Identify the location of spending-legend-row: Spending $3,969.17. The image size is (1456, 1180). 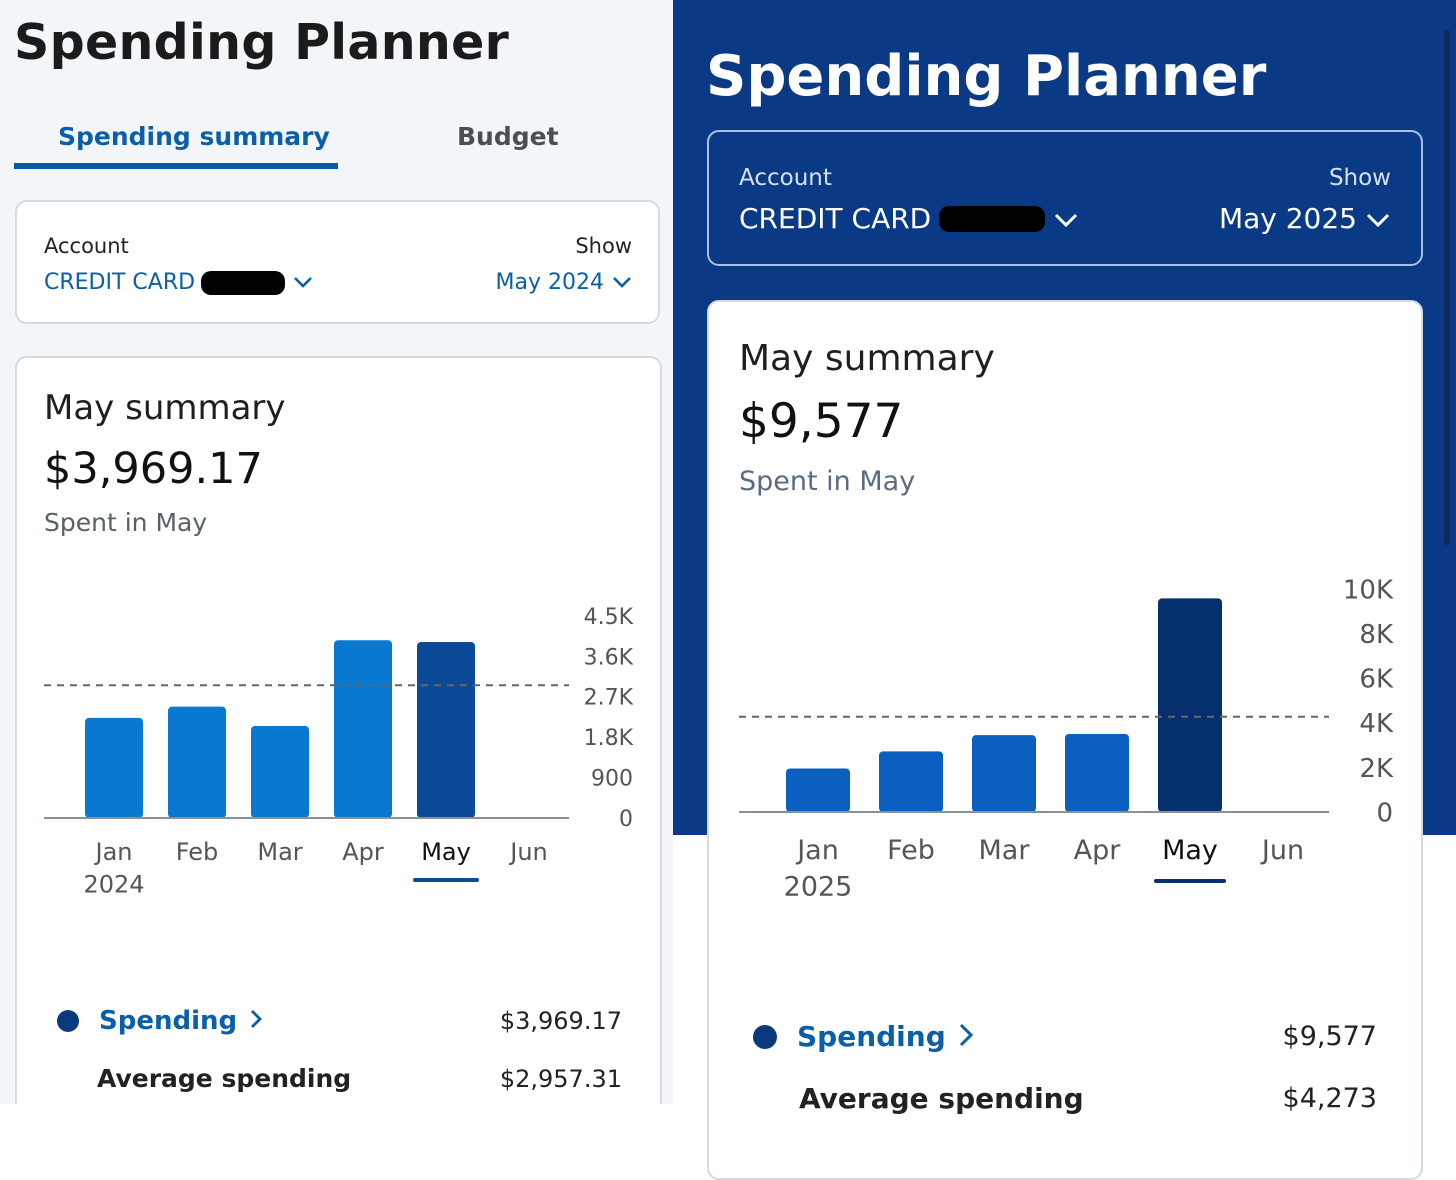
(339, 1021).